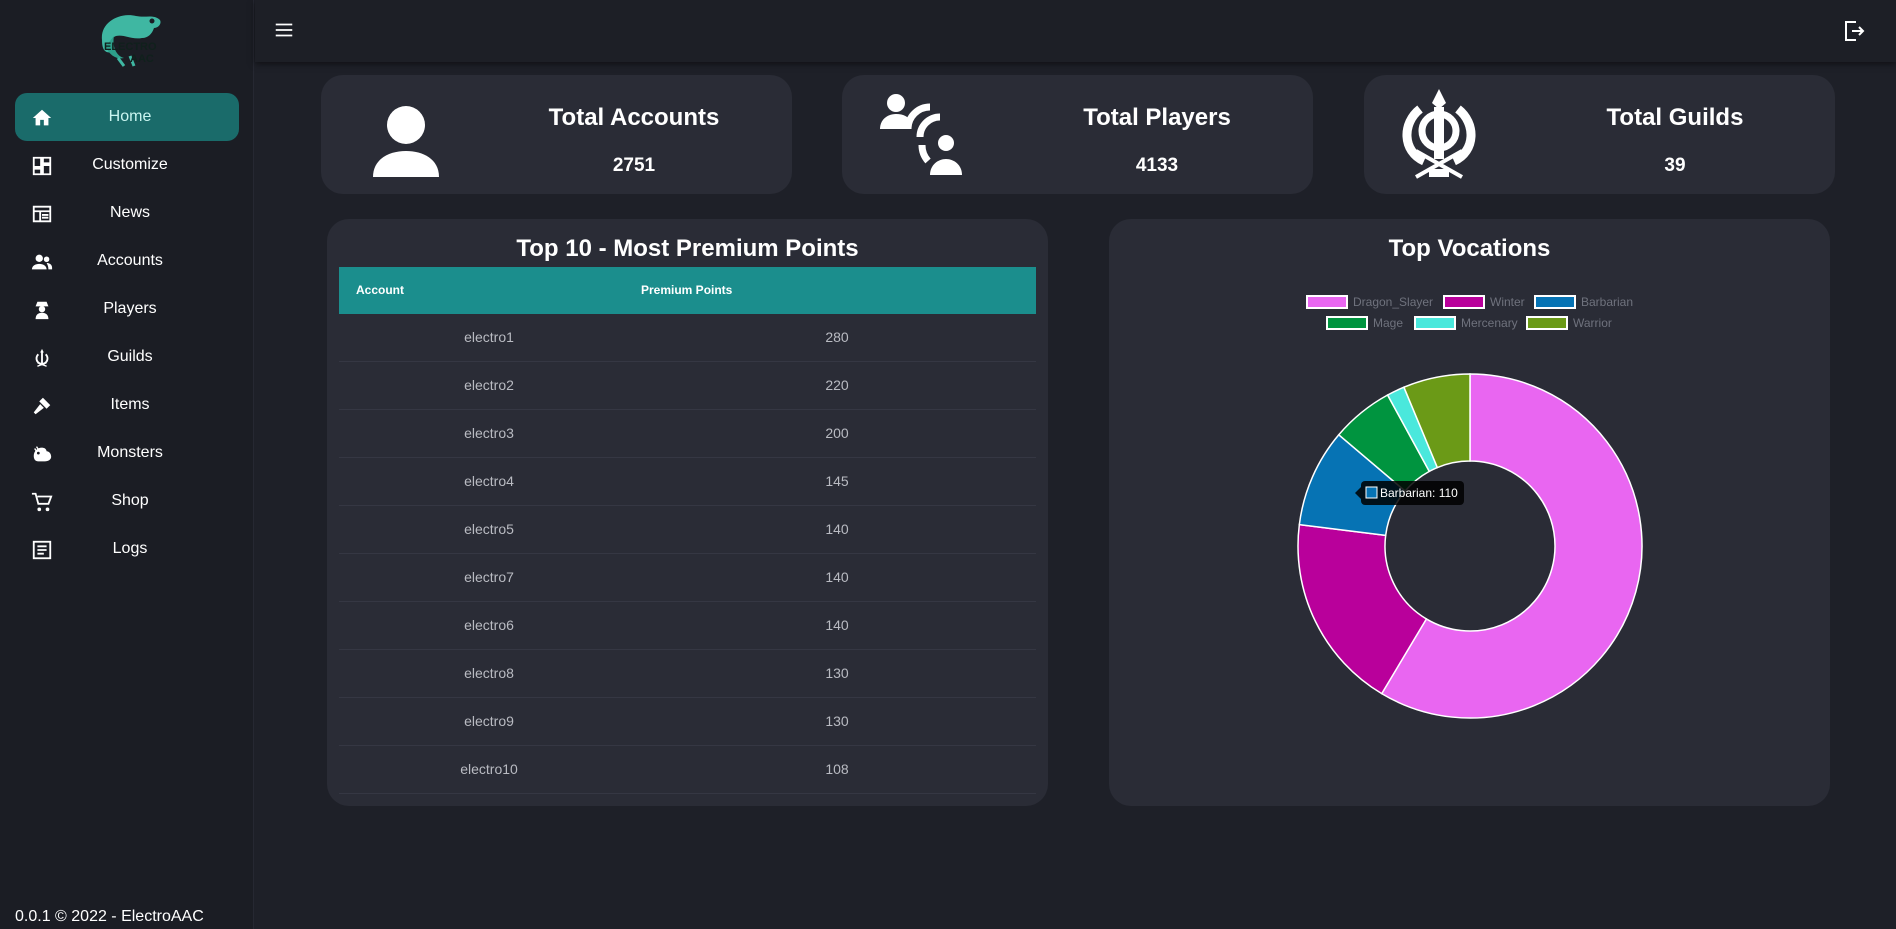  I want to click on sidebar-item-customize: Customize, so click(127, 165).